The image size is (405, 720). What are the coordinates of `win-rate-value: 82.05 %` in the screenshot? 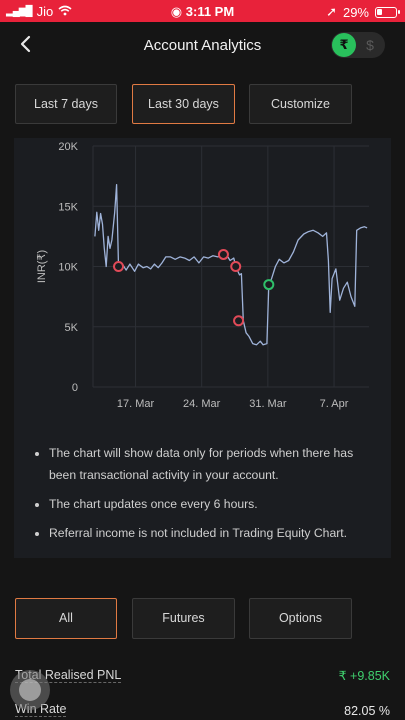 It's located at (367, 711).